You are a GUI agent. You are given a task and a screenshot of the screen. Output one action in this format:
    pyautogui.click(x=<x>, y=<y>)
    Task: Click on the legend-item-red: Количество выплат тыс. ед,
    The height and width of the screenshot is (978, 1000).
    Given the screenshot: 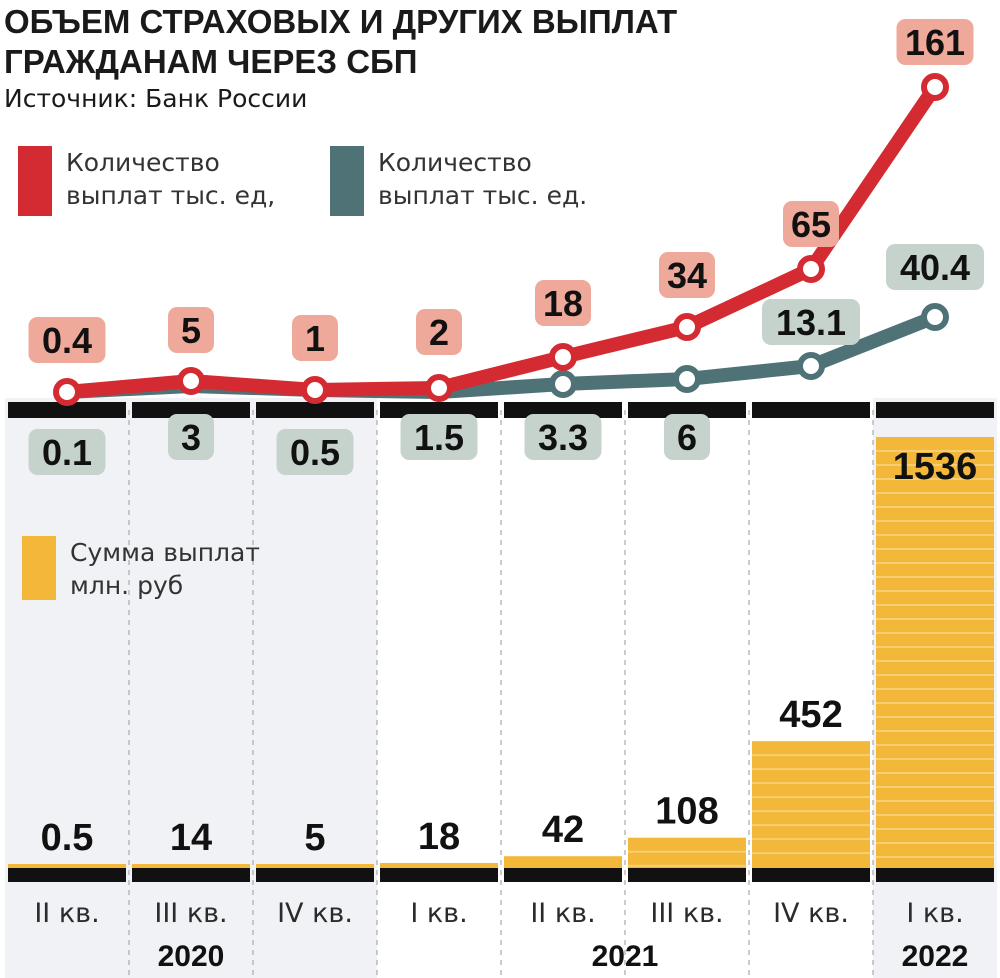 What is the action you would take?
    pyautogui.click(x=162, y=181)
    